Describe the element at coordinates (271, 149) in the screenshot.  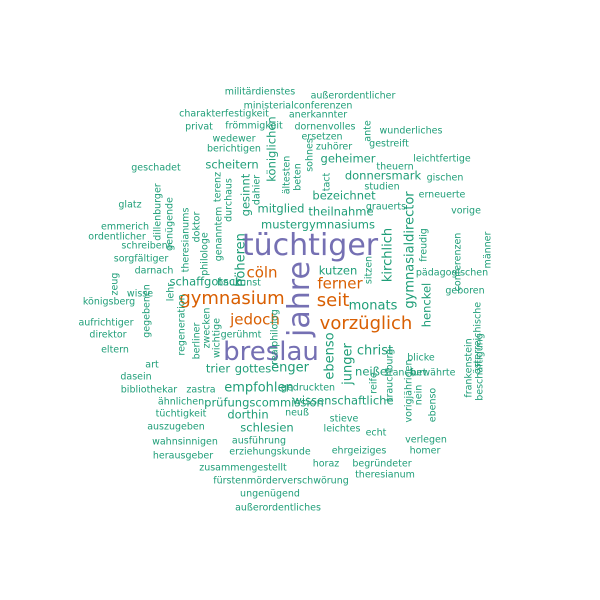
I see `word: königlichen` at that location.